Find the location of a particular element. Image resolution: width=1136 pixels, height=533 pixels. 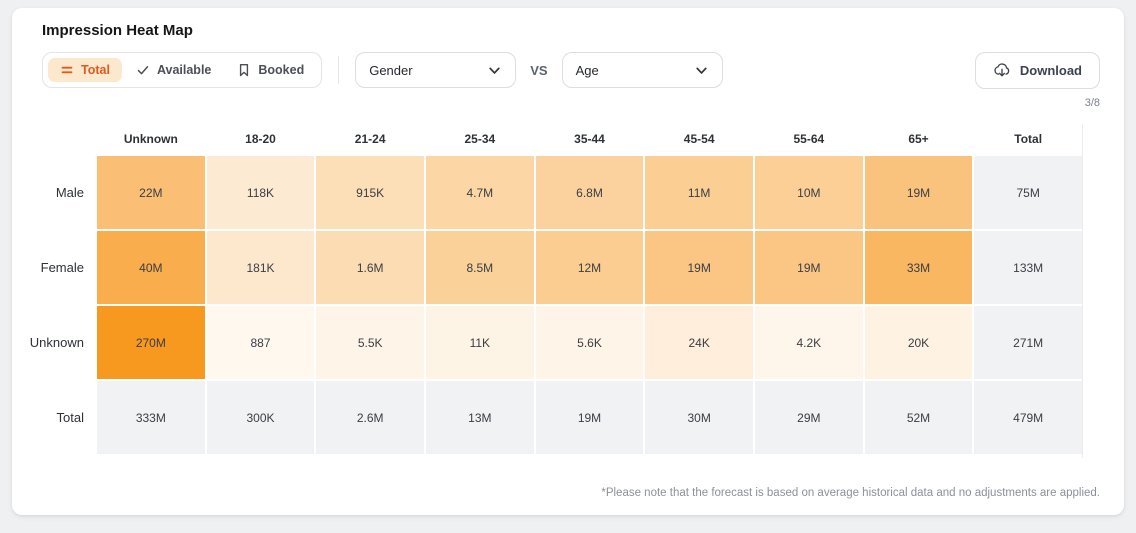

heat-cell-female-total: 133M is located at coordinates (1028, 267).